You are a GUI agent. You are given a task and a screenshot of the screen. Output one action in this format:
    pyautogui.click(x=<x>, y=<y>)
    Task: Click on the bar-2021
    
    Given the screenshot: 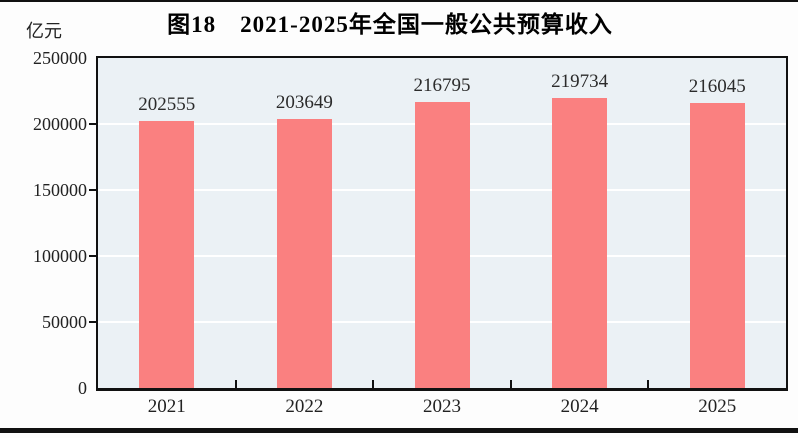 What is the action you would take?
    pyautogui.click(x=167, y=254)
    